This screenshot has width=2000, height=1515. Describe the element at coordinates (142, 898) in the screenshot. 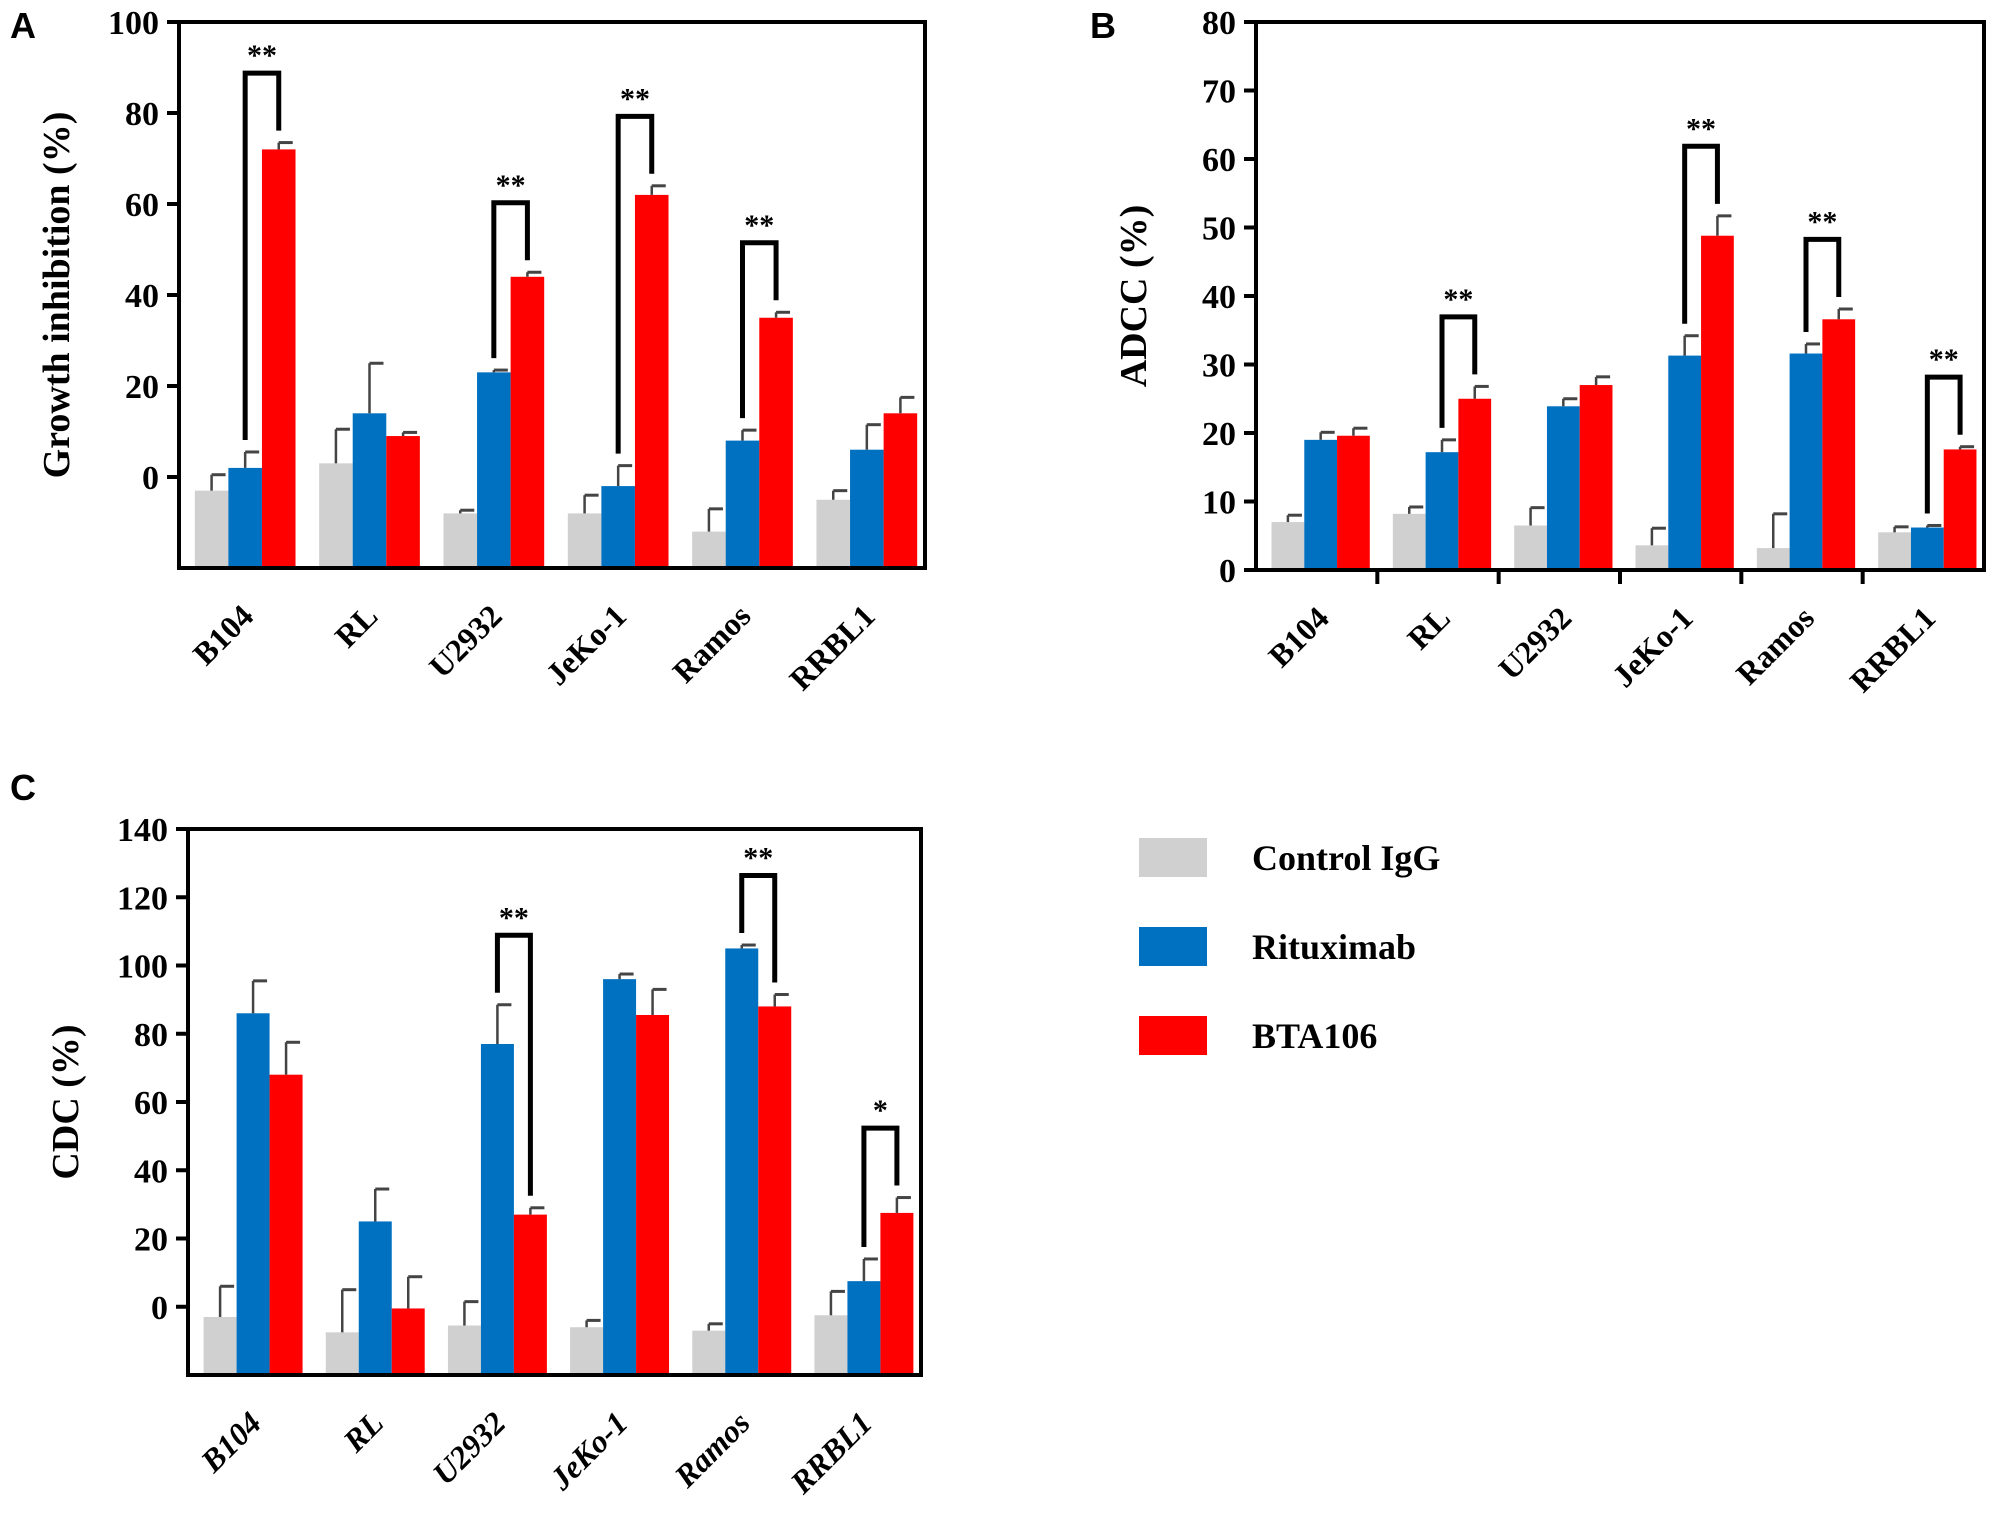

I see `y-tick-label: 120` at that location.